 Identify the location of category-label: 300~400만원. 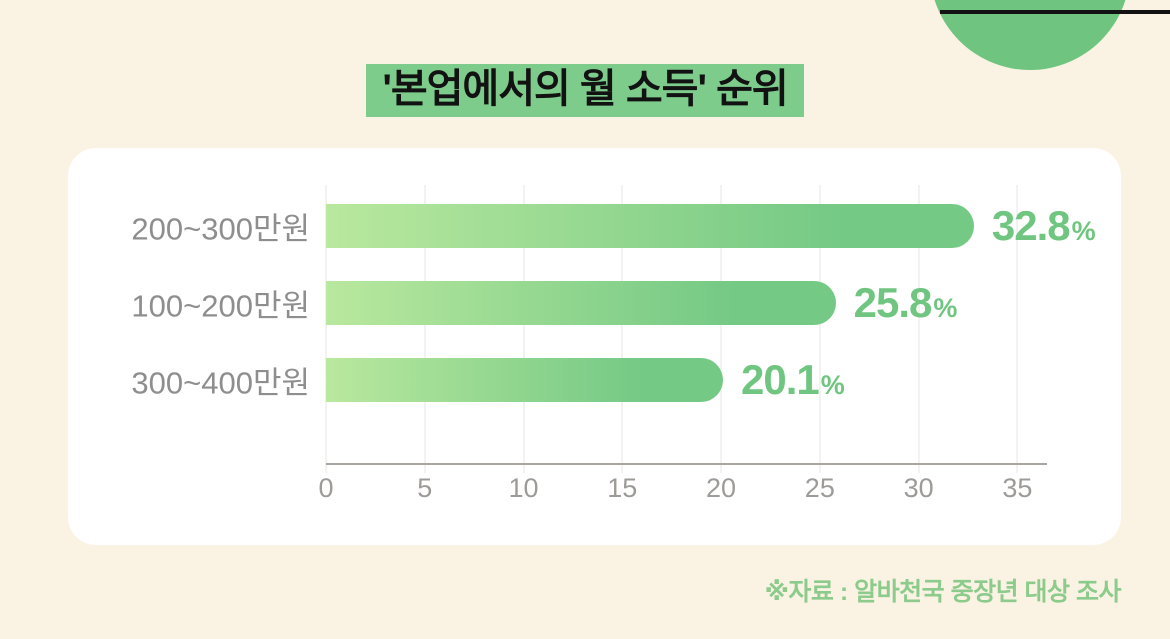
(220, 383).